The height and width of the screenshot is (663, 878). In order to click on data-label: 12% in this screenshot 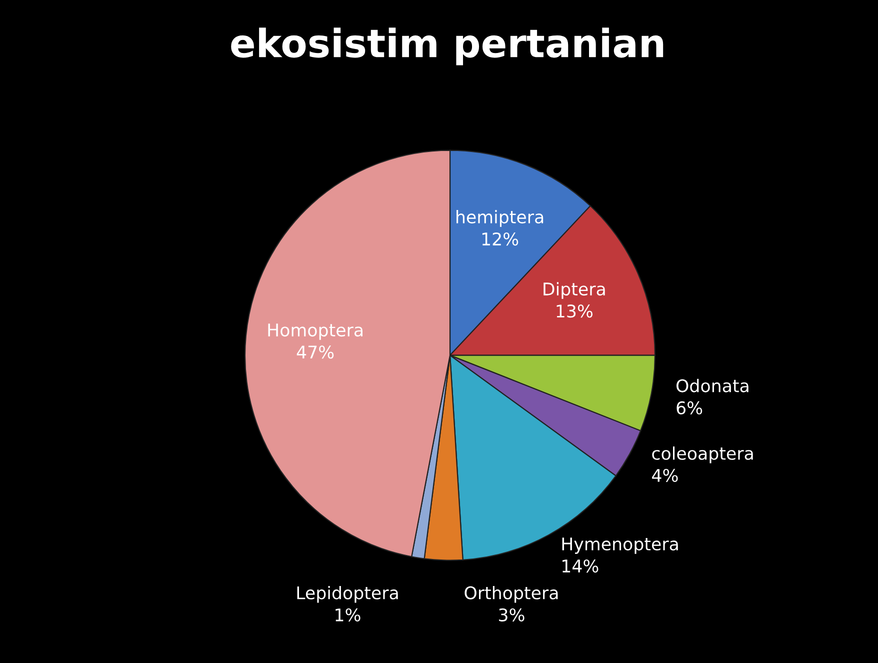, I will do `click(500, 239)`.